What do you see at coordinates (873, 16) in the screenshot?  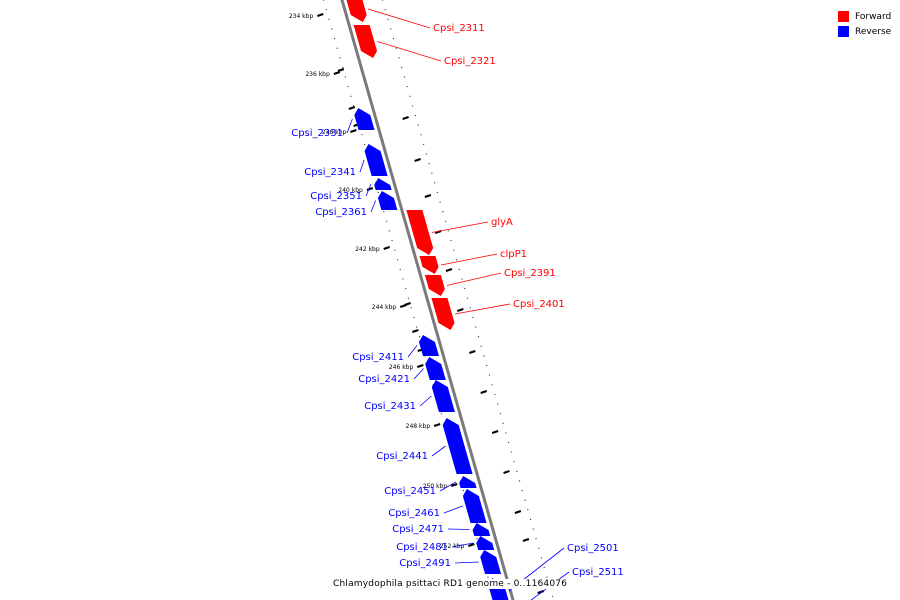 I see `legend-label-forward: Forward` at bounding box center [873, 16].